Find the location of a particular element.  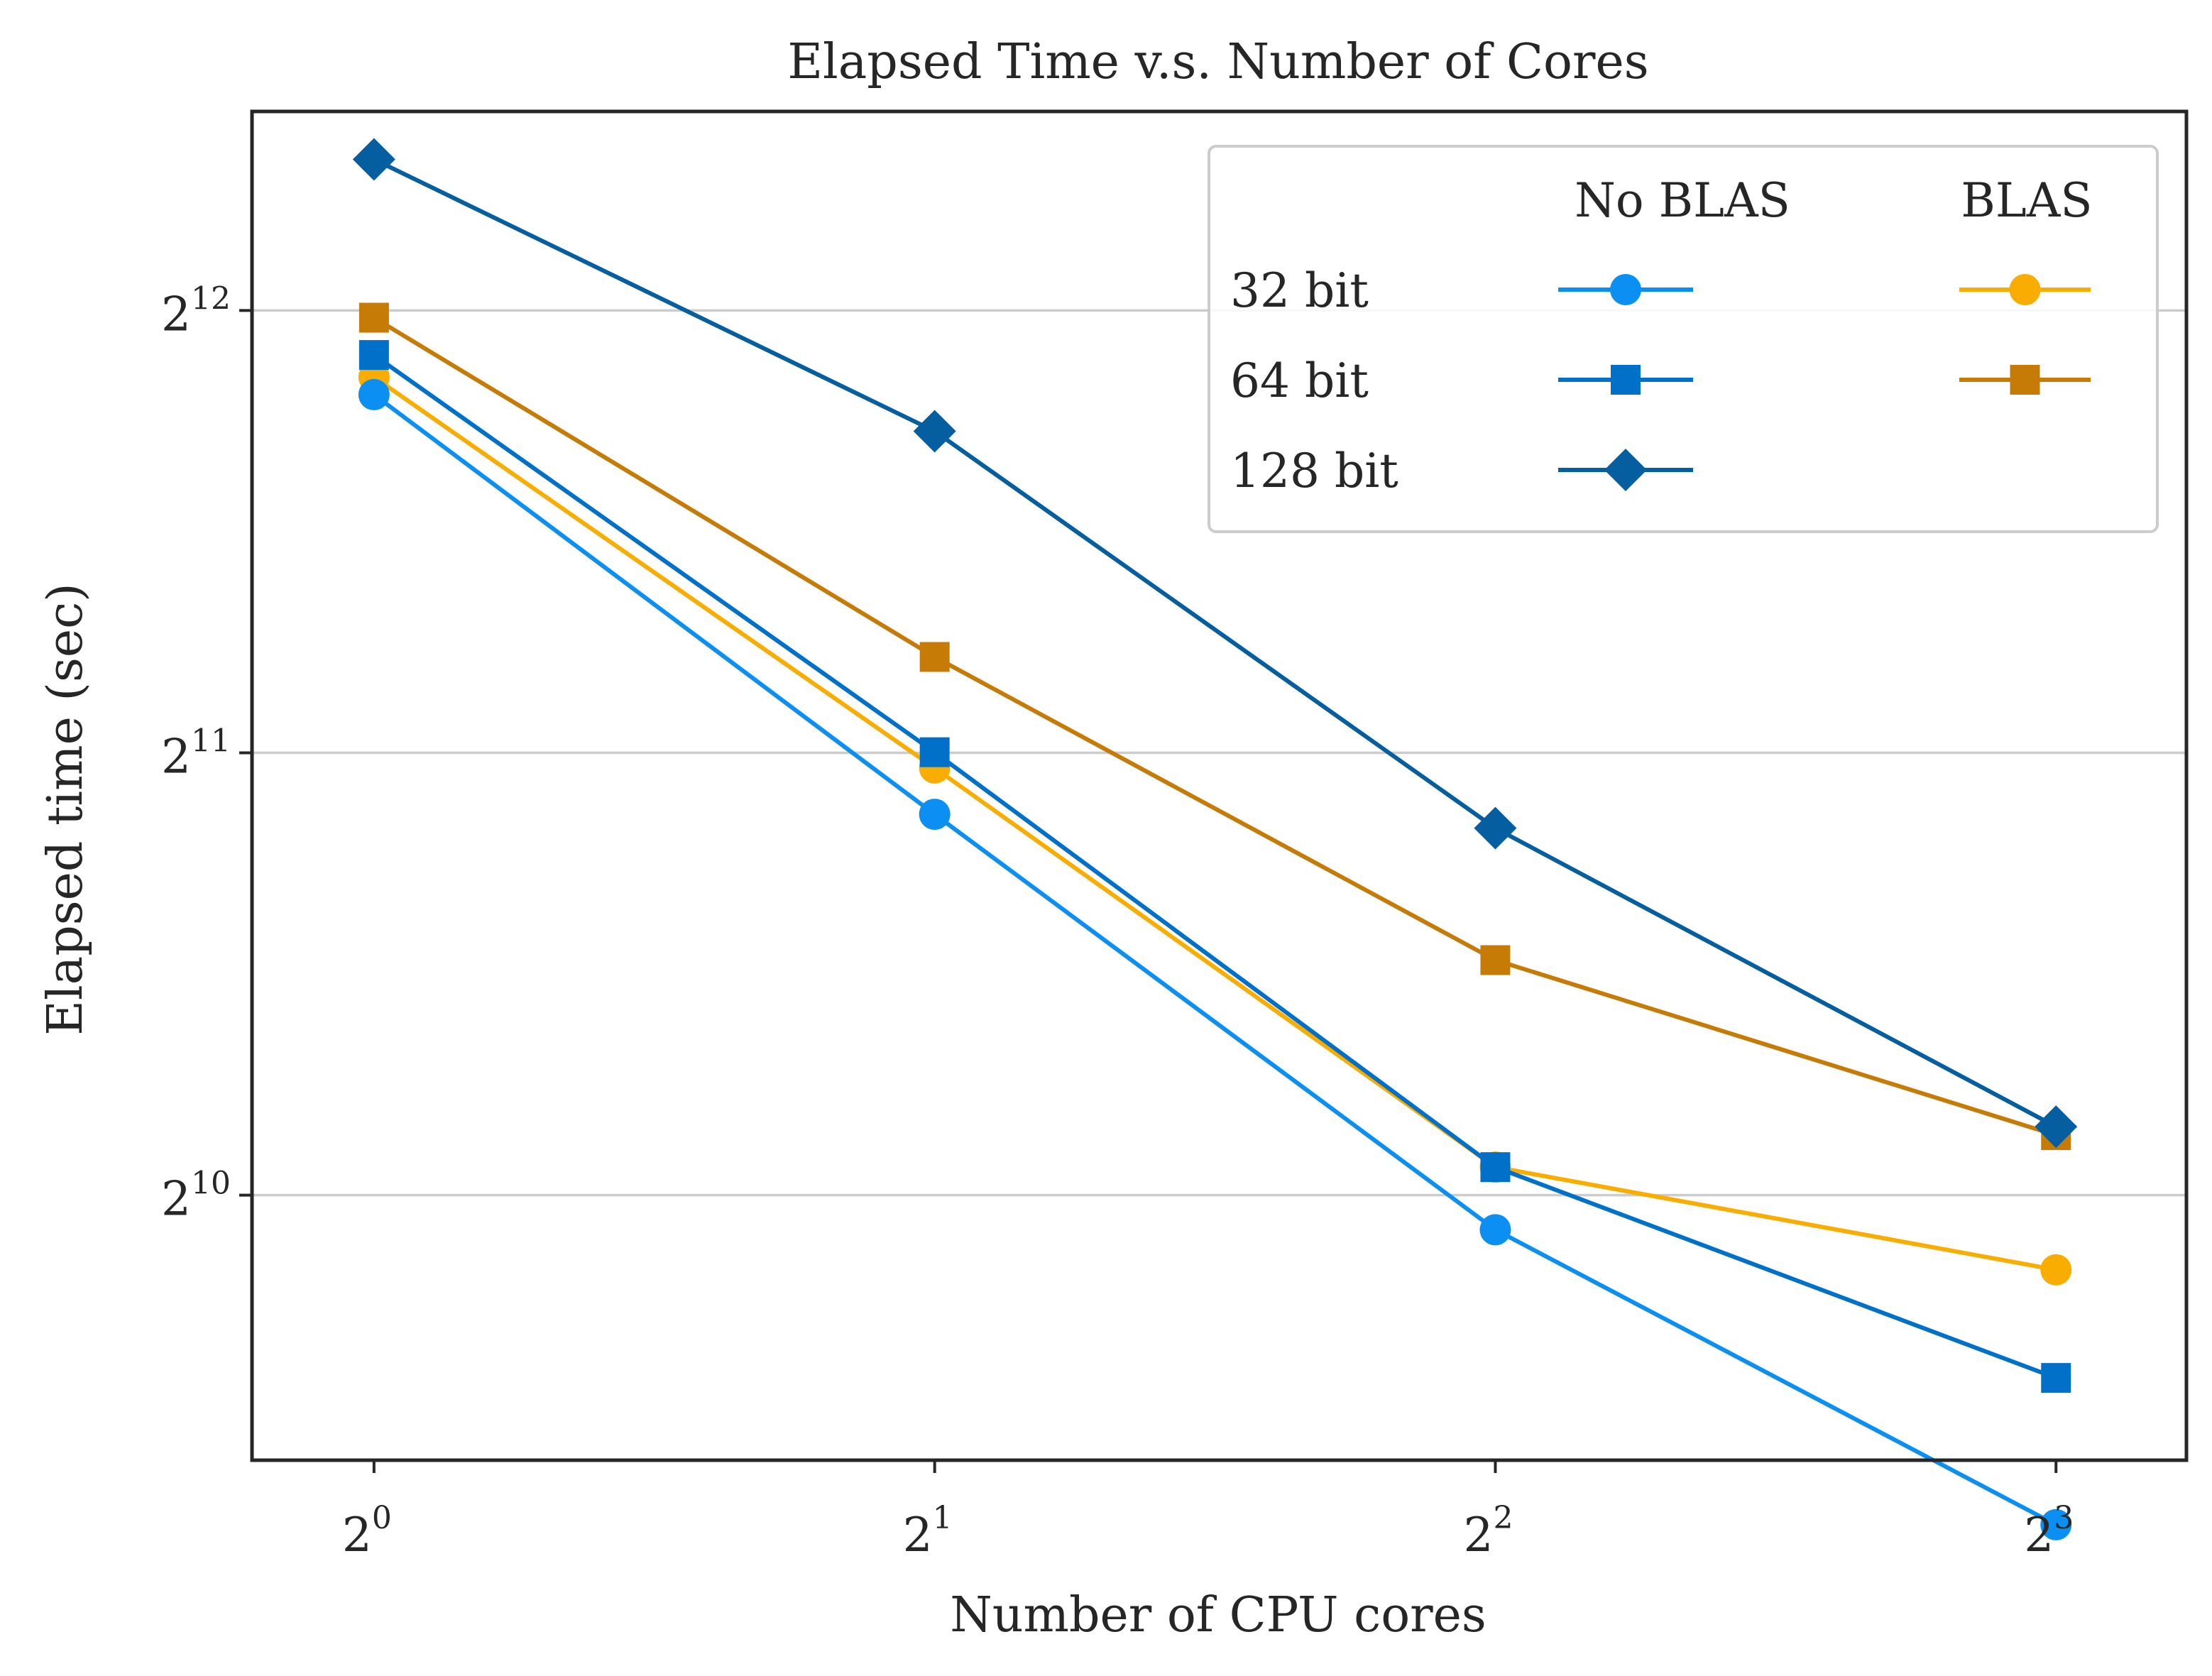

x-tick-exponent: 3 is located at coordinates (2064, 1518).